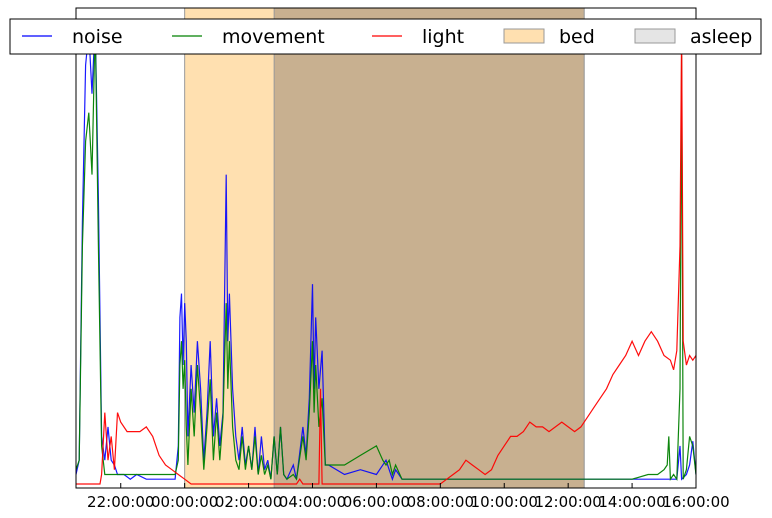 This screenshot has width=772, height=518. Describe the element at coordinates (655, 36) in the screenshot. I see `legend-asleep-swatch` at that location.